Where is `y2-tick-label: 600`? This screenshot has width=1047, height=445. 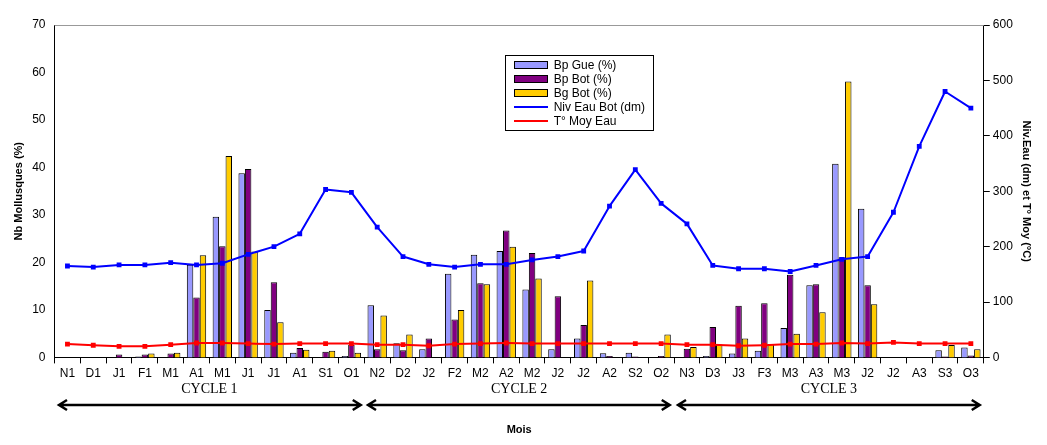 y2-tick-label: 600 is located at coordinates (1003, 24).